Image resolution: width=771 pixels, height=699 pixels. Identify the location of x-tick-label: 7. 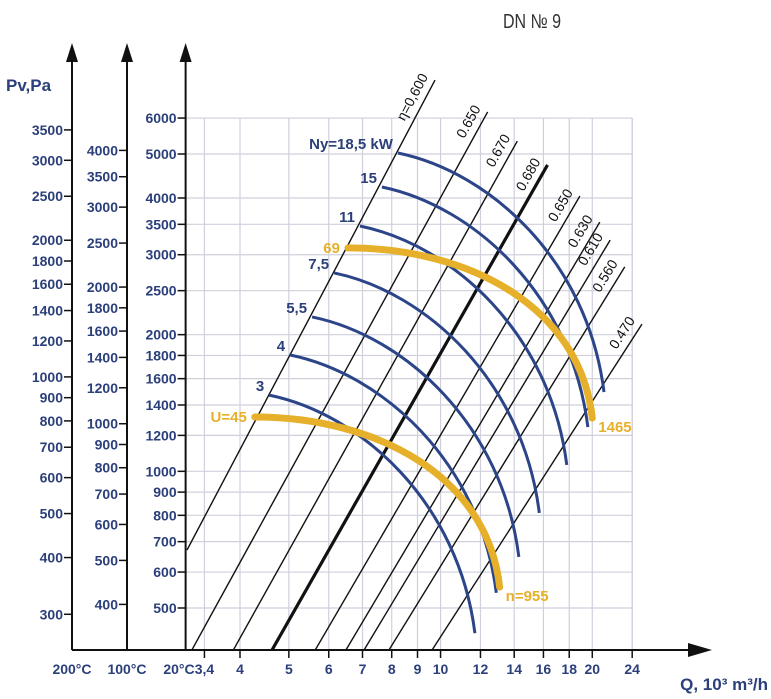
(363, 669).